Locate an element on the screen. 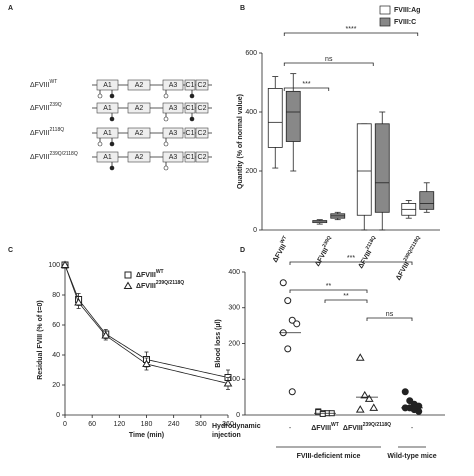  panel-label: D is located at coordinates (242, 250).